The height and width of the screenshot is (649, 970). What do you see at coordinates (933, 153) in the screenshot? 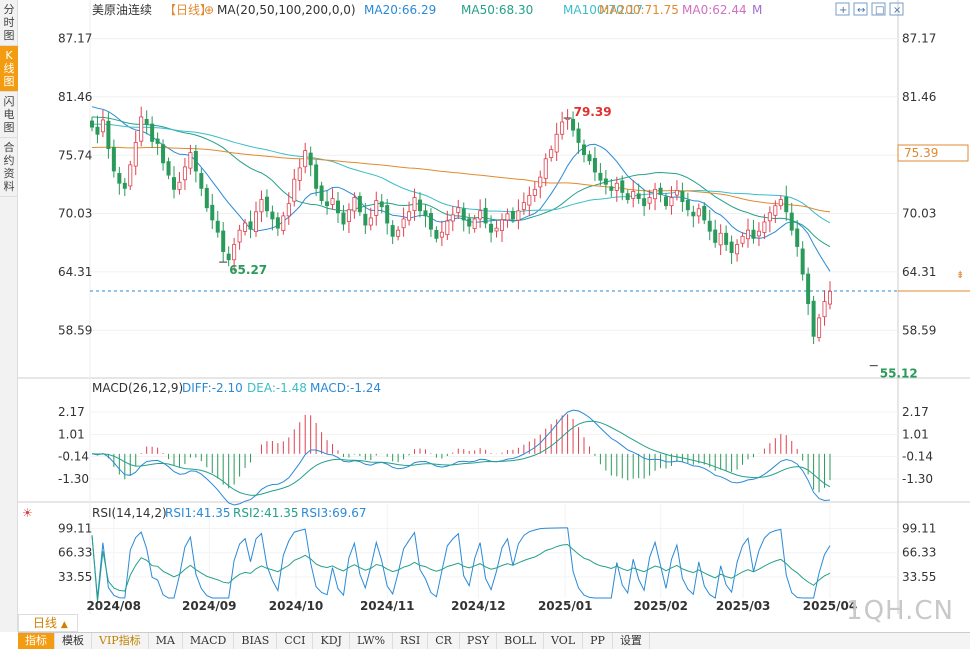
I see `ma200-axis-tag` at bounding box center [933, 153].